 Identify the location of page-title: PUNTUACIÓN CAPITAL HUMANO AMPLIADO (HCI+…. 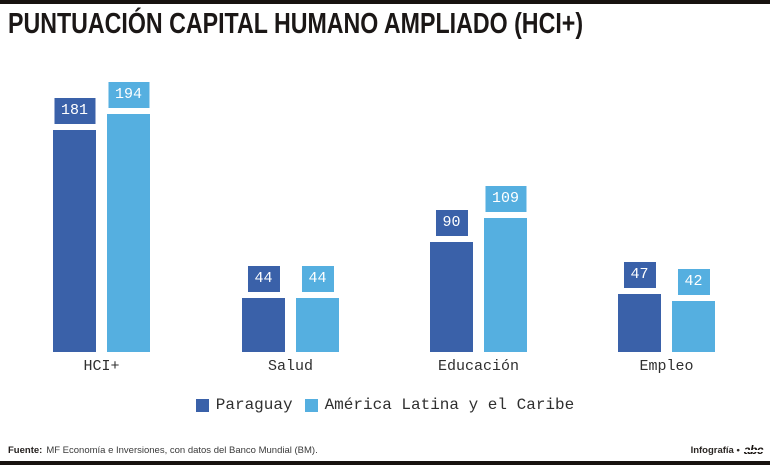
(296, 24).